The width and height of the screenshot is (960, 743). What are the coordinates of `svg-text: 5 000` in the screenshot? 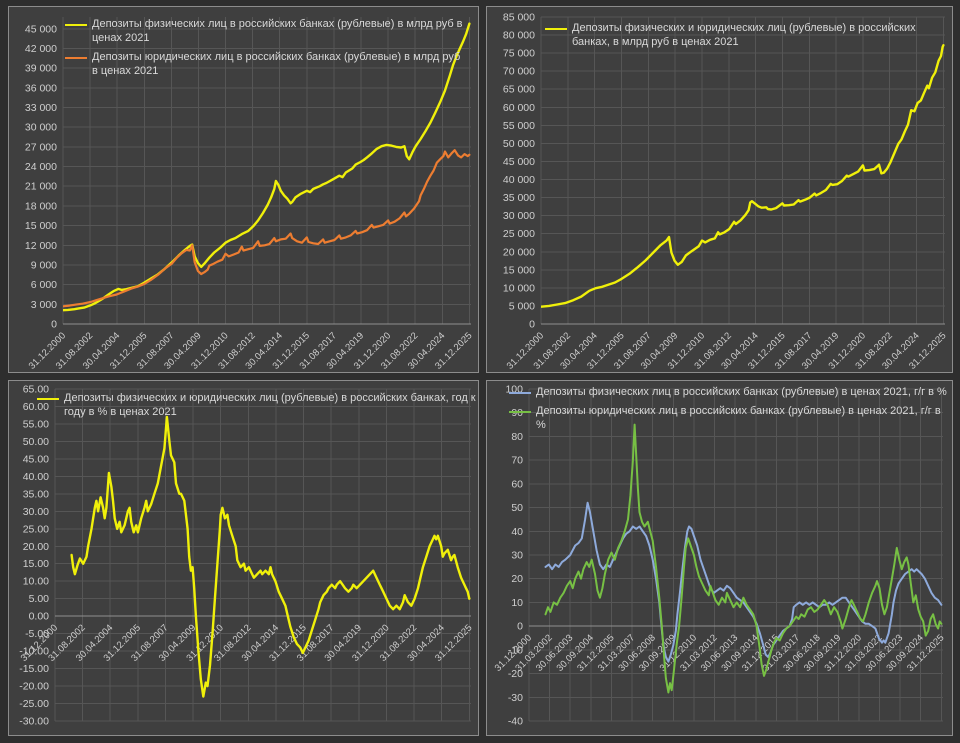 It's located at (522, 306).